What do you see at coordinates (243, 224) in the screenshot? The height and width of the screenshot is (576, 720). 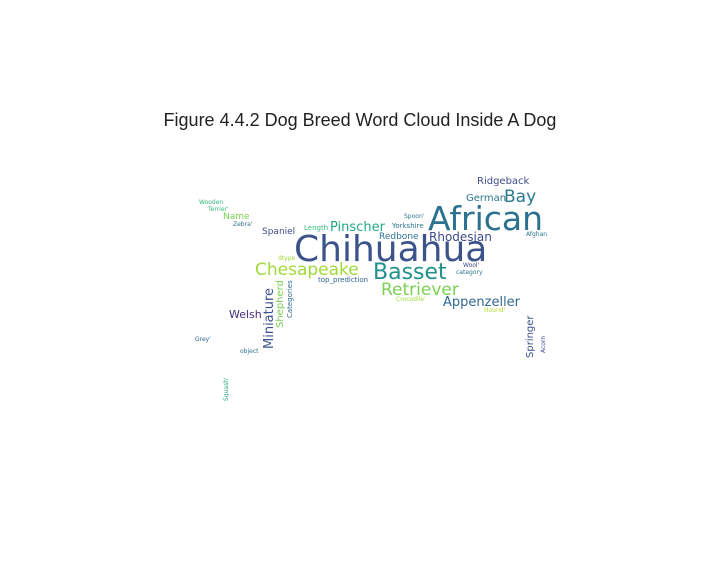 I see `word-zebra: Zebra'` at bounding box center [243, 224].